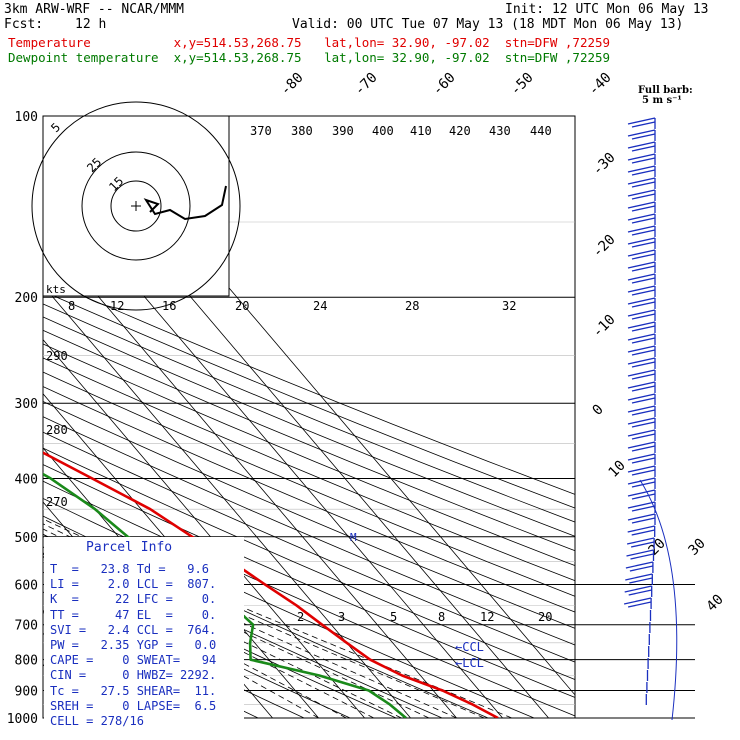  Describe the element at coordinates (56, 289) in the screenshot. I see `hodograph-units: kts` at that location.